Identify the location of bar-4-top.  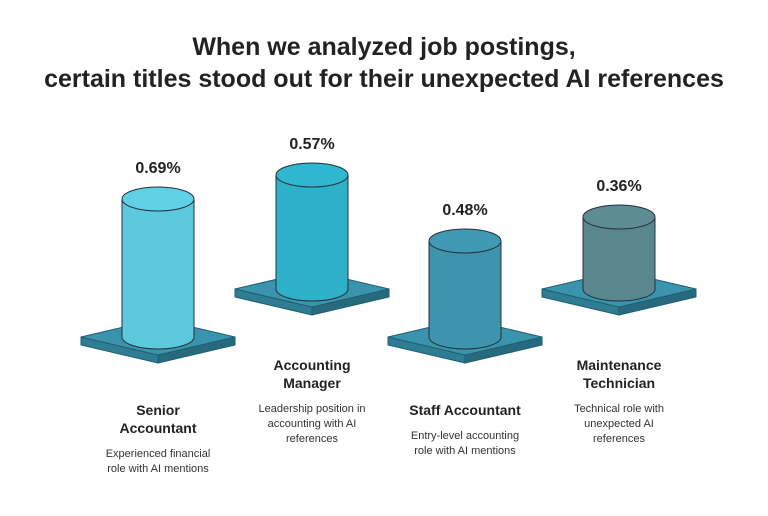
(619, 217).